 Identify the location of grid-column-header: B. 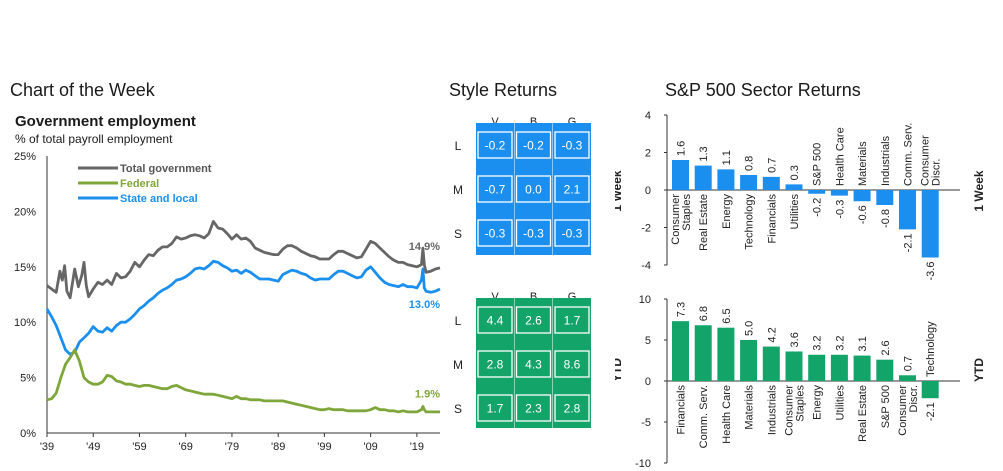
(533, 122).